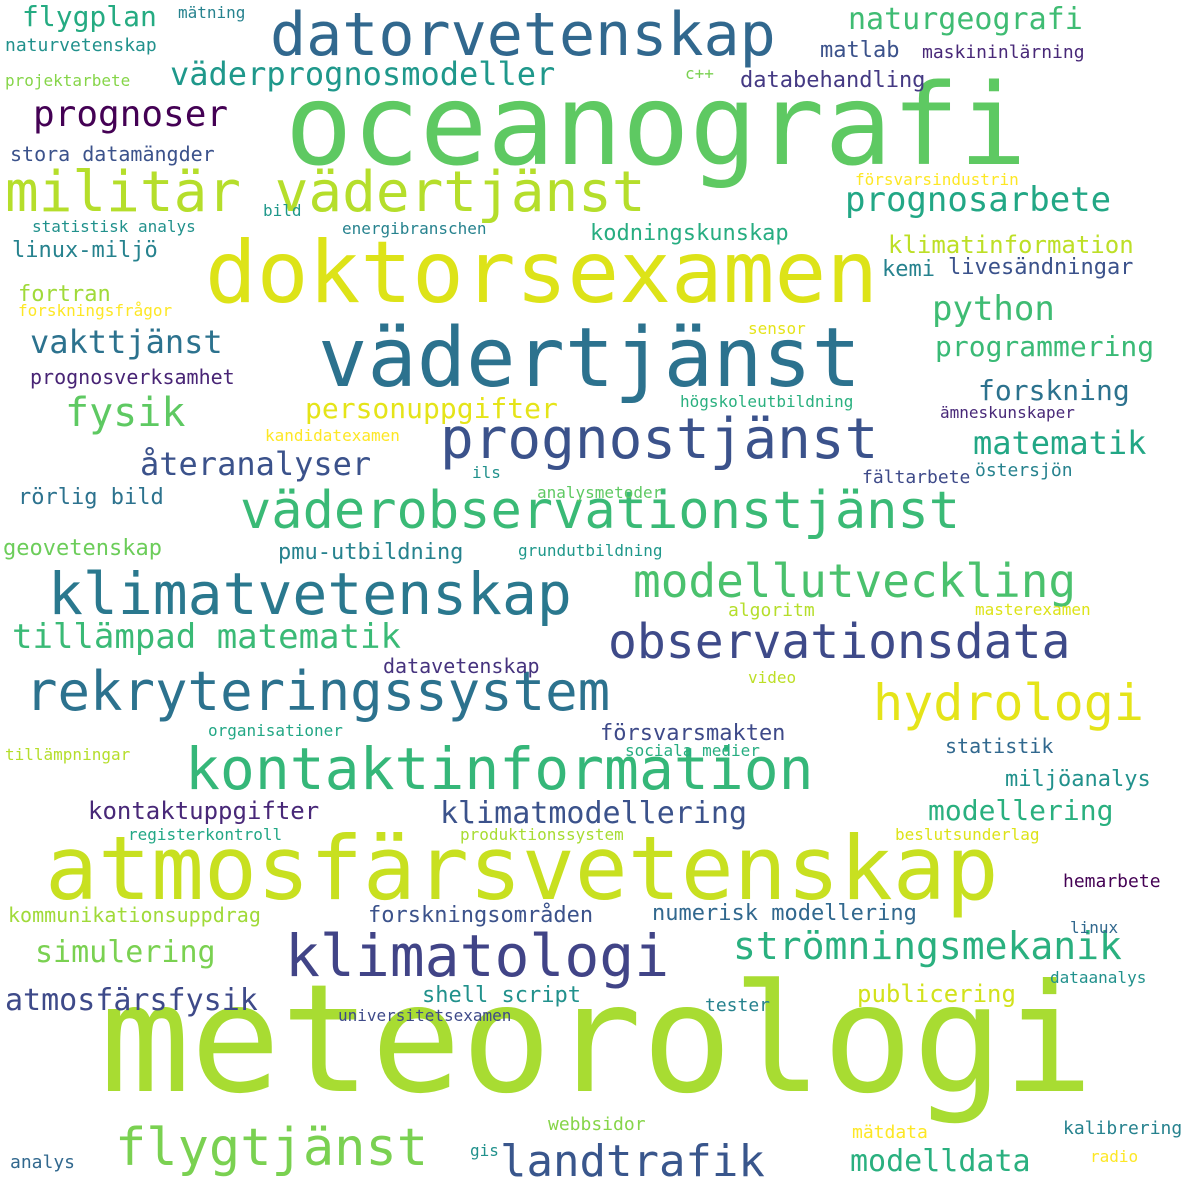 The width and height of the screenshot is (1200, 1200). I want to click on cloud-word: högskoleutbildning, so click(767, 401).